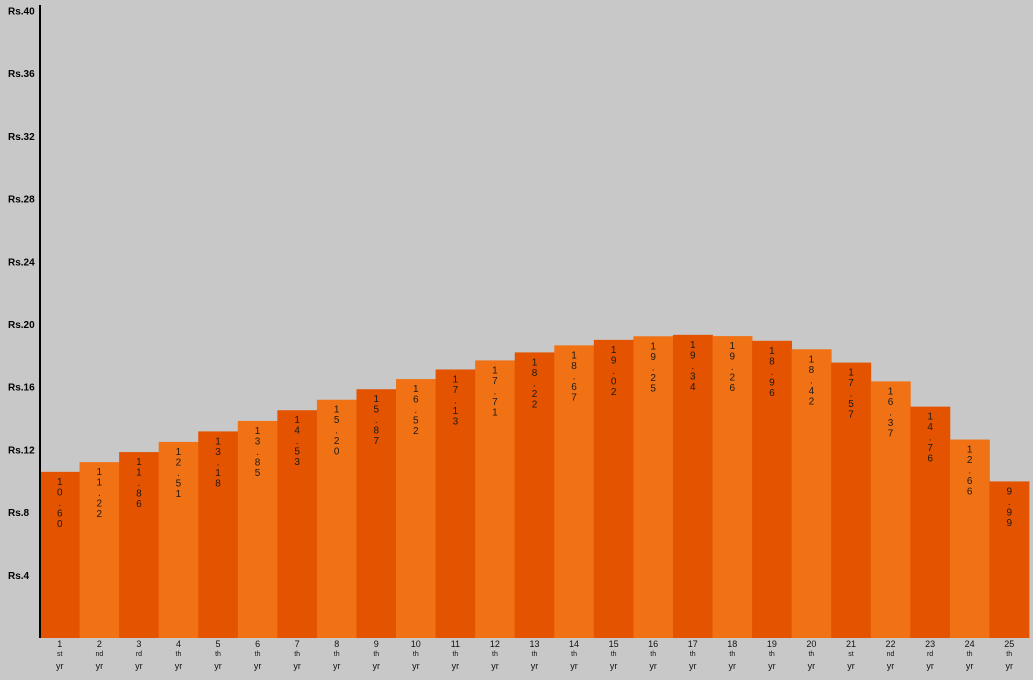 The width and height of the screenshot is (1033, 680). I want to click on y-tick-label: Rs.28, so click(21, 200).